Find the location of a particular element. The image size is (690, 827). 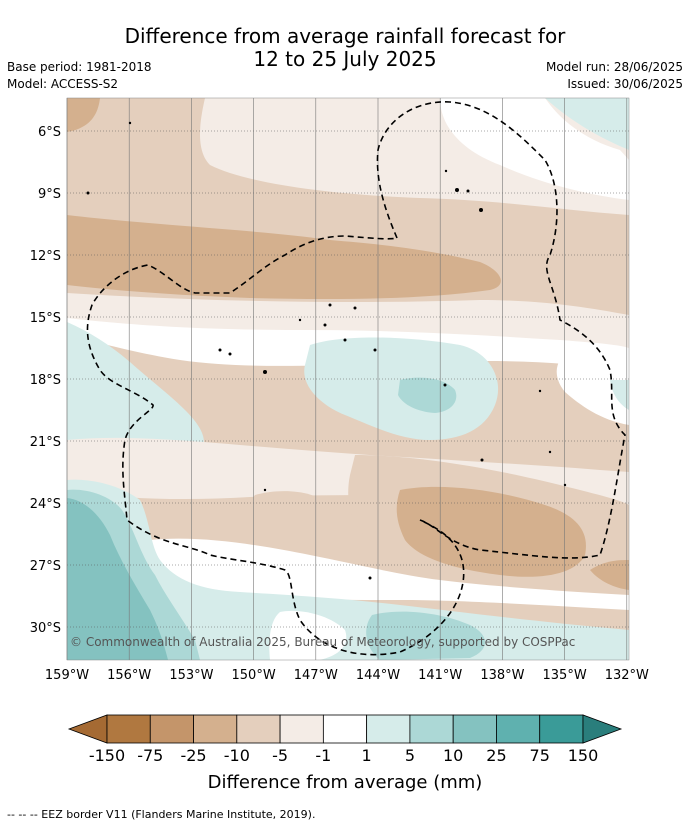

lat-label: 9°S is located at coordinates (49, 194).